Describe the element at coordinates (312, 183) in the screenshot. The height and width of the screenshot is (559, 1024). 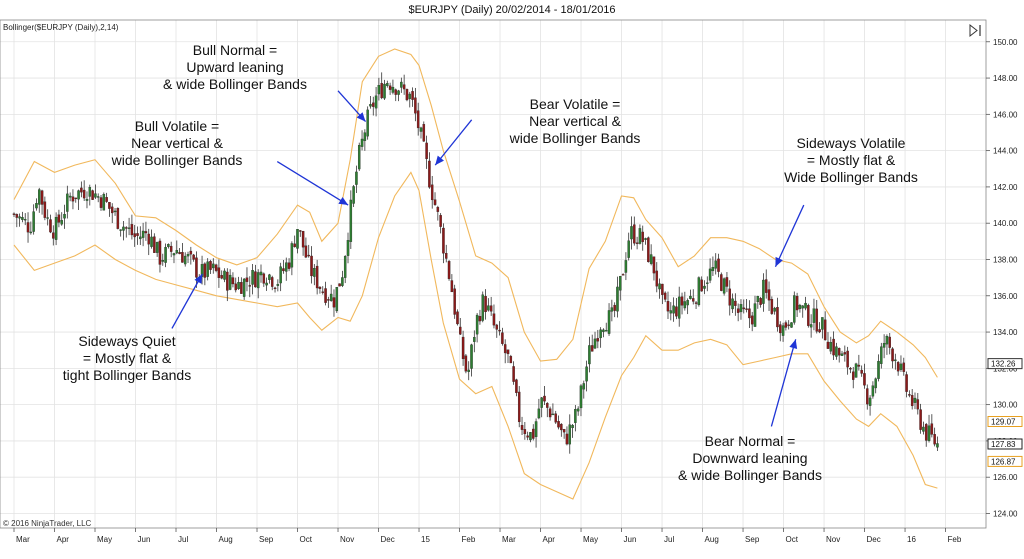
I see `bull-volatile-arrow` at that location.